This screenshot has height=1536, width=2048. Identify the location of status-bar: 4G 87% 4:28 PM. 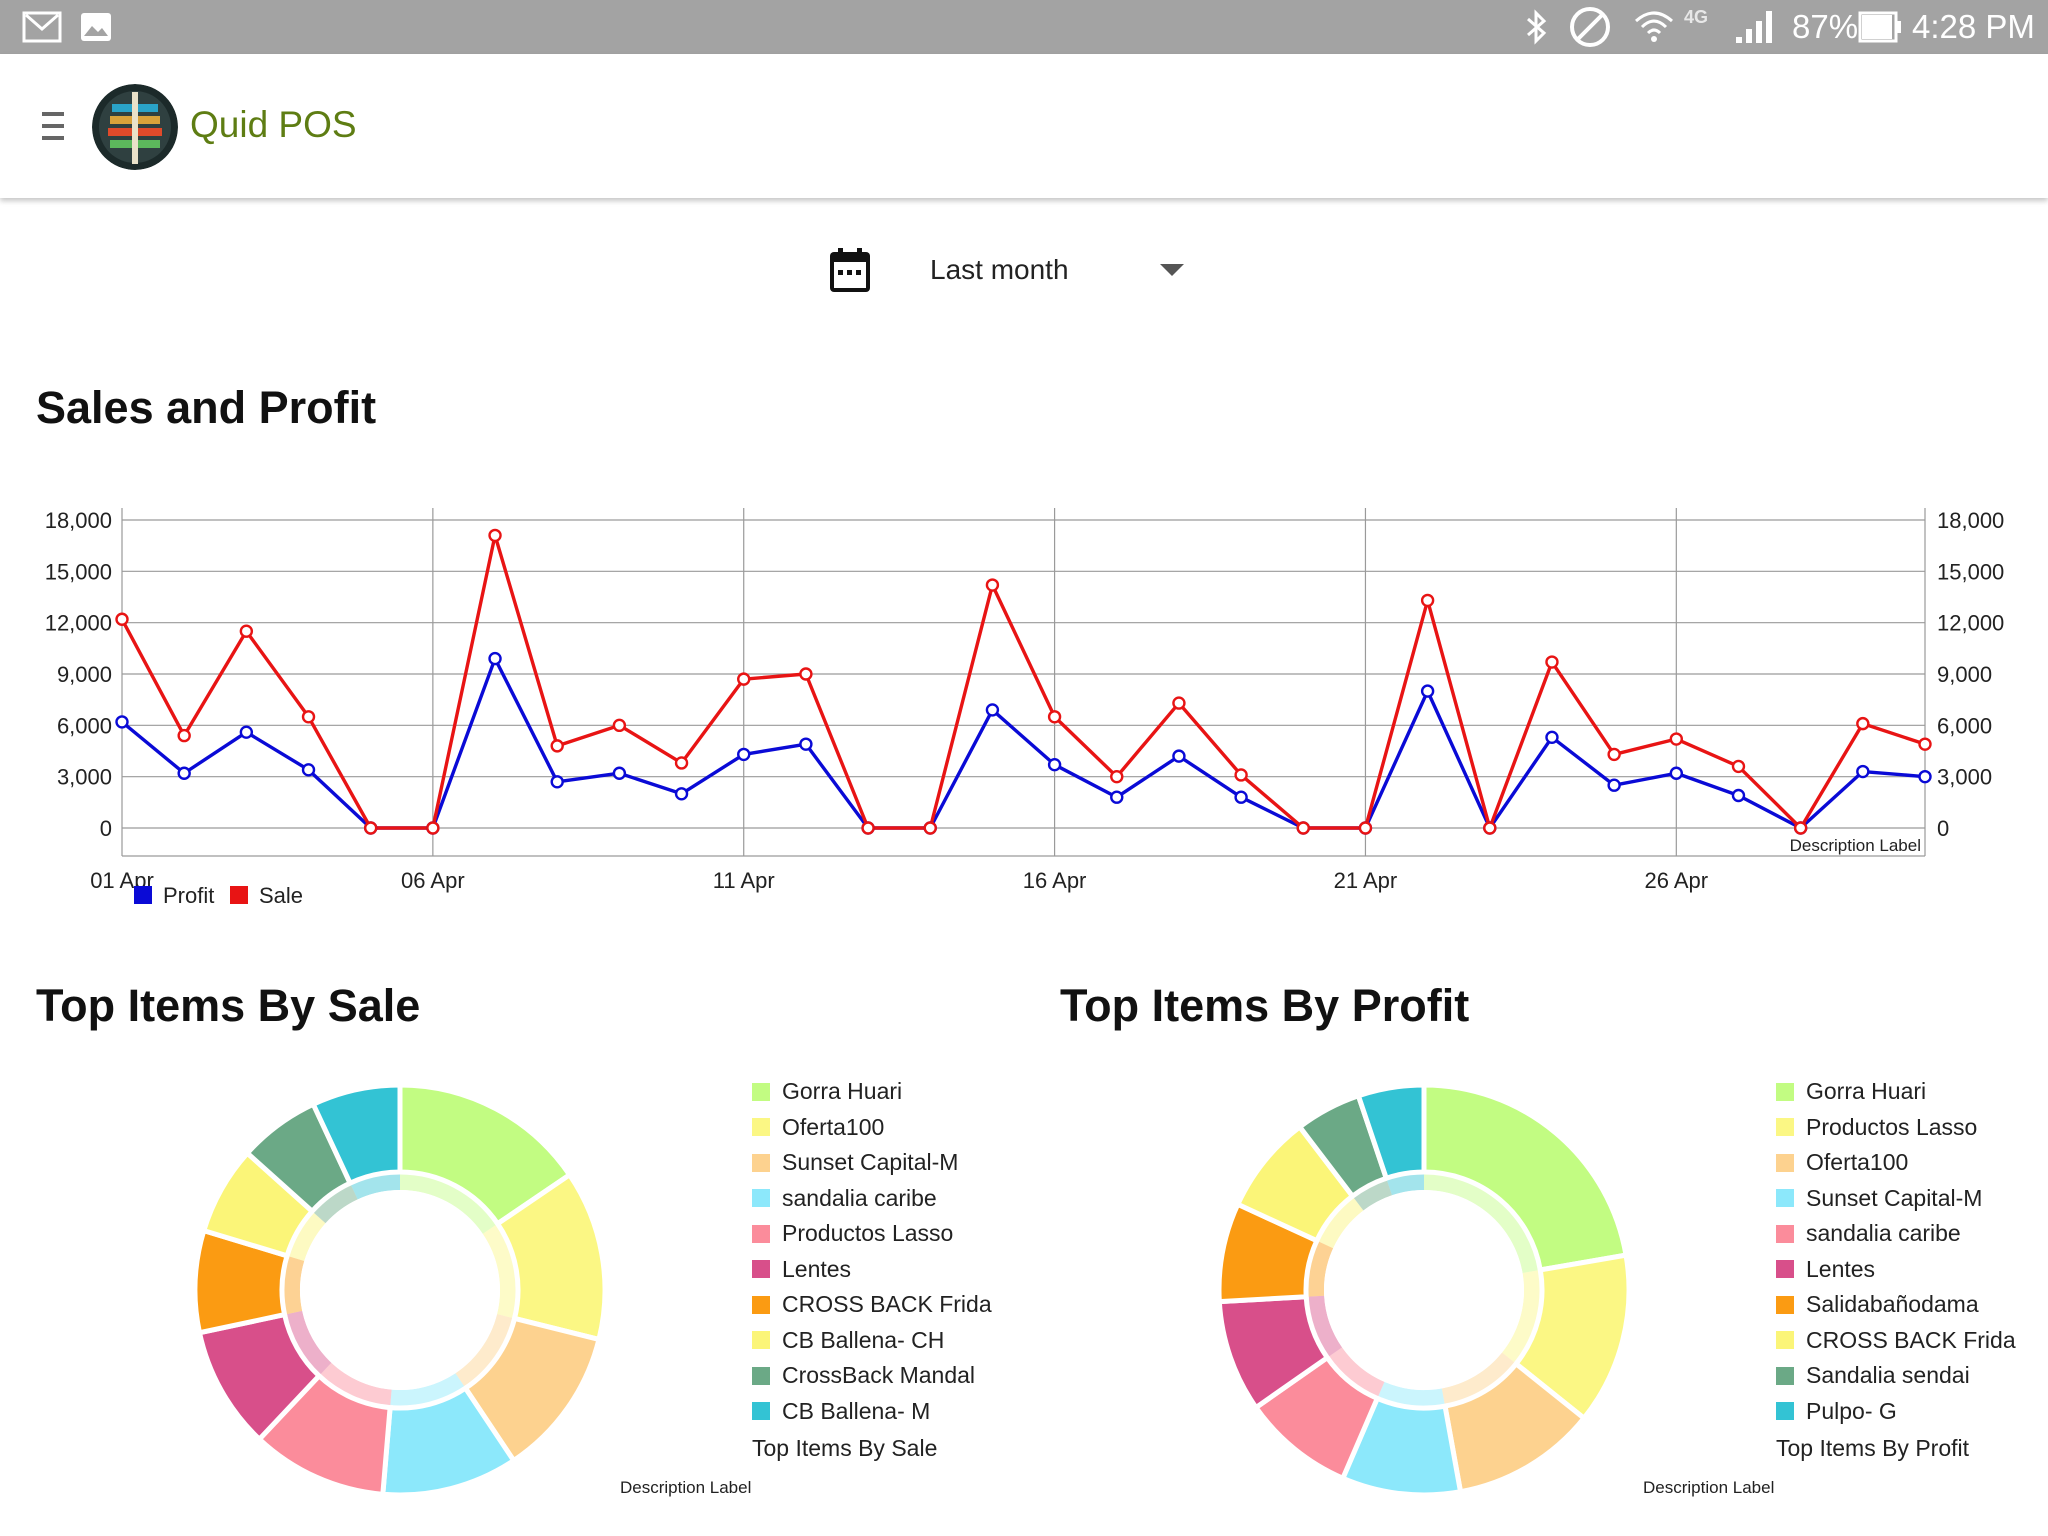
(1024, 27).